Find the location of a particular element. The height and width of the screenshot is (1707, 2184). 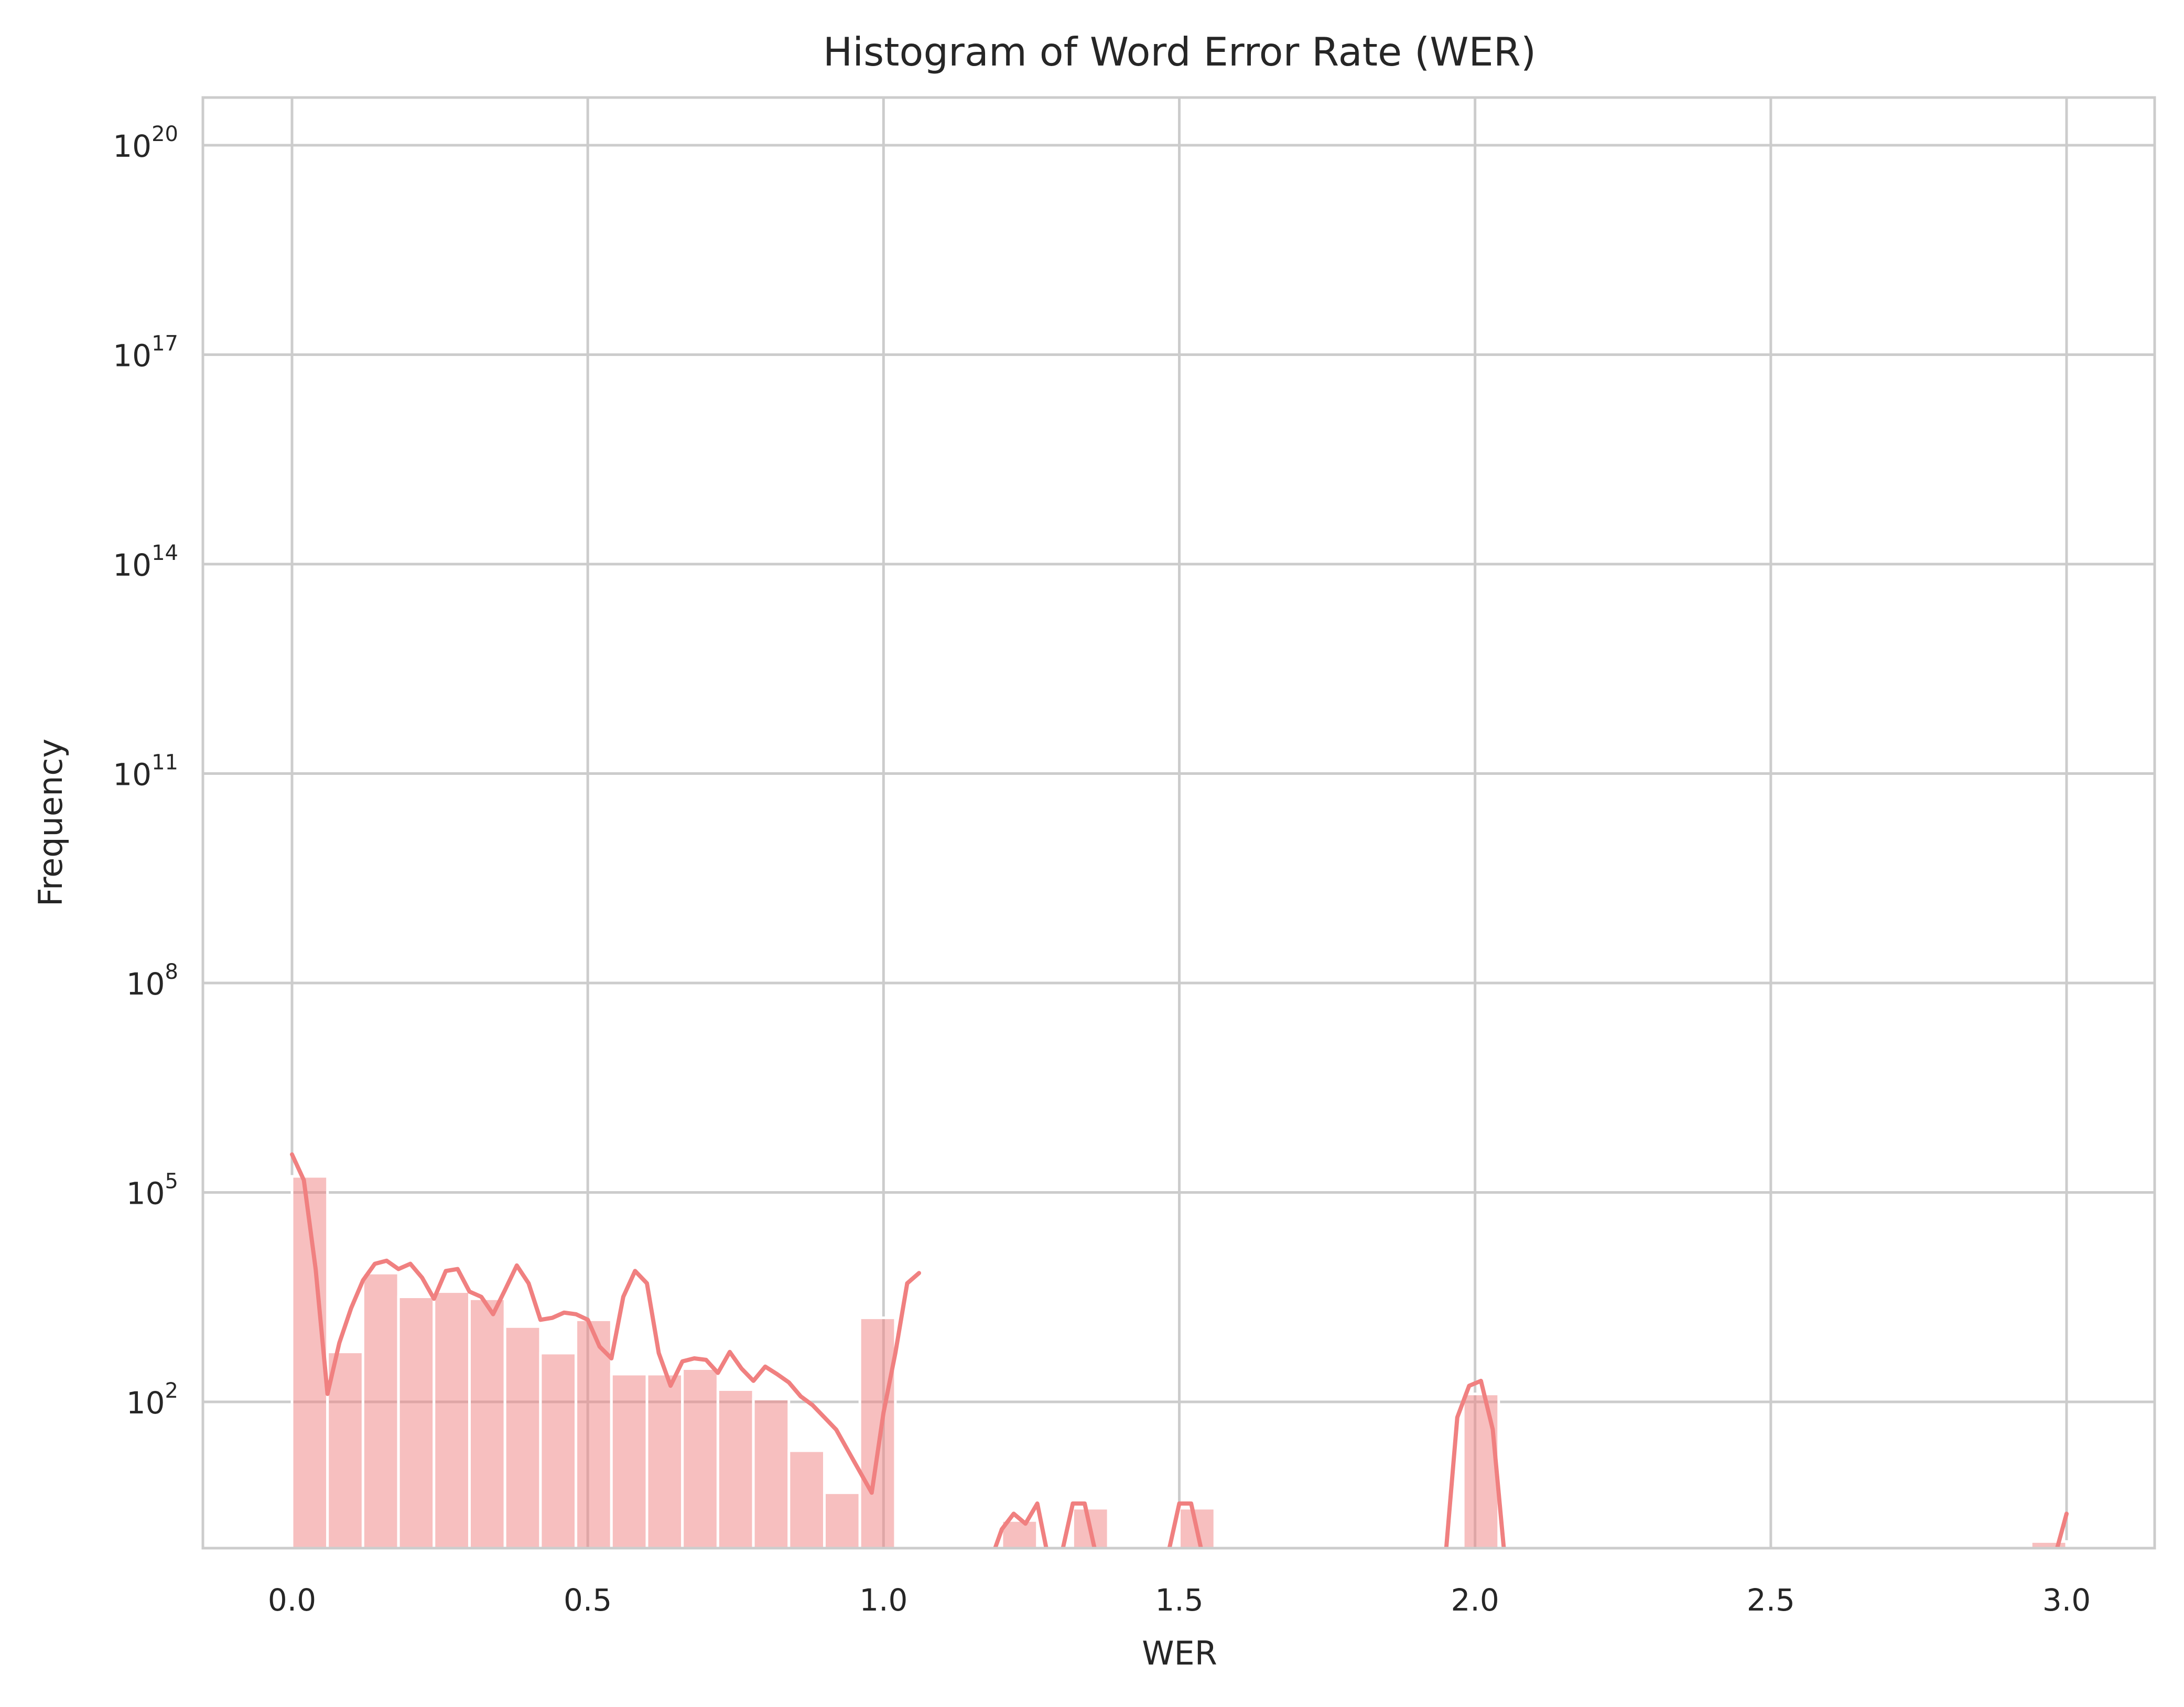

y-tick-label: 10¹⁴ is located at coordinates (145, 562).